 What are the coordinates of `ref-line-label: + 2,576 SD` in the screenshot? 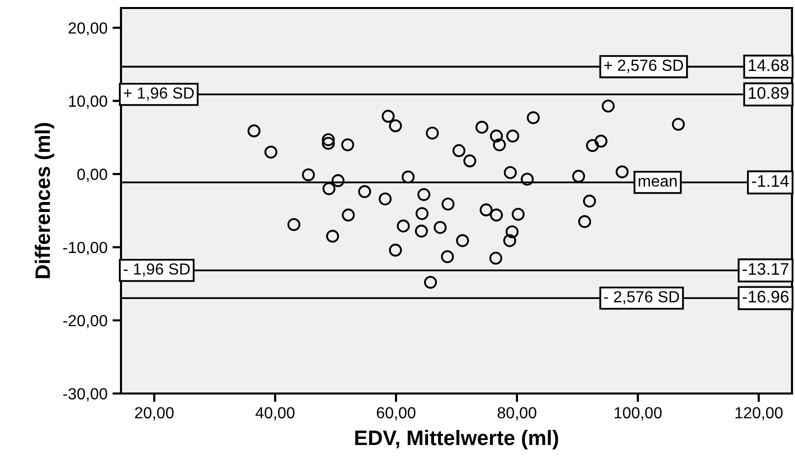 It's located at (644, 66).